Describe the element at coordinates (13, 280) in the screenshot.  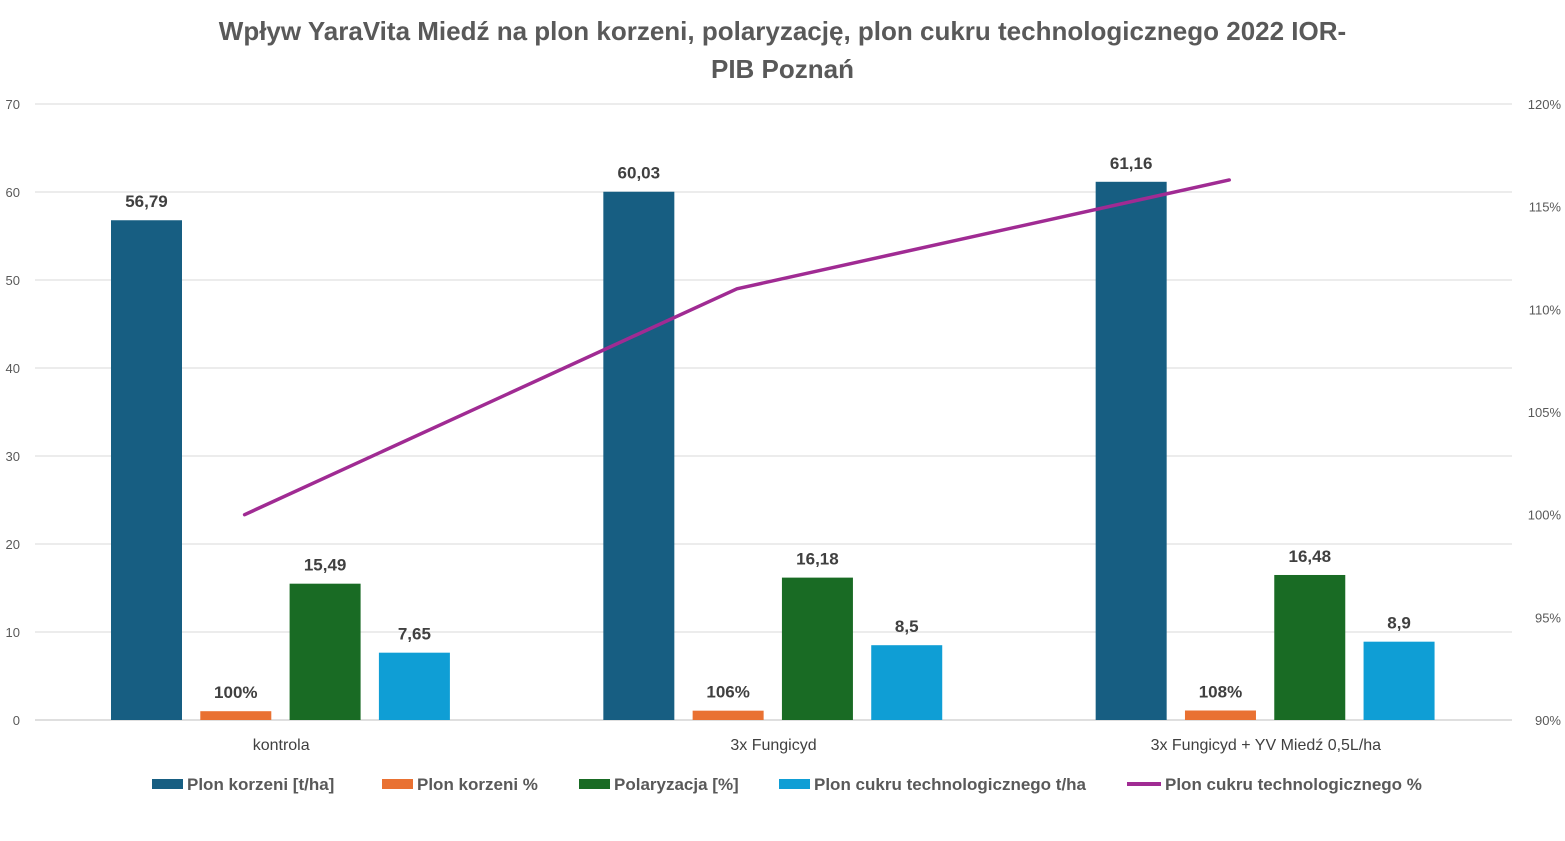
I see `y-tick-label-left: 50` at that location.